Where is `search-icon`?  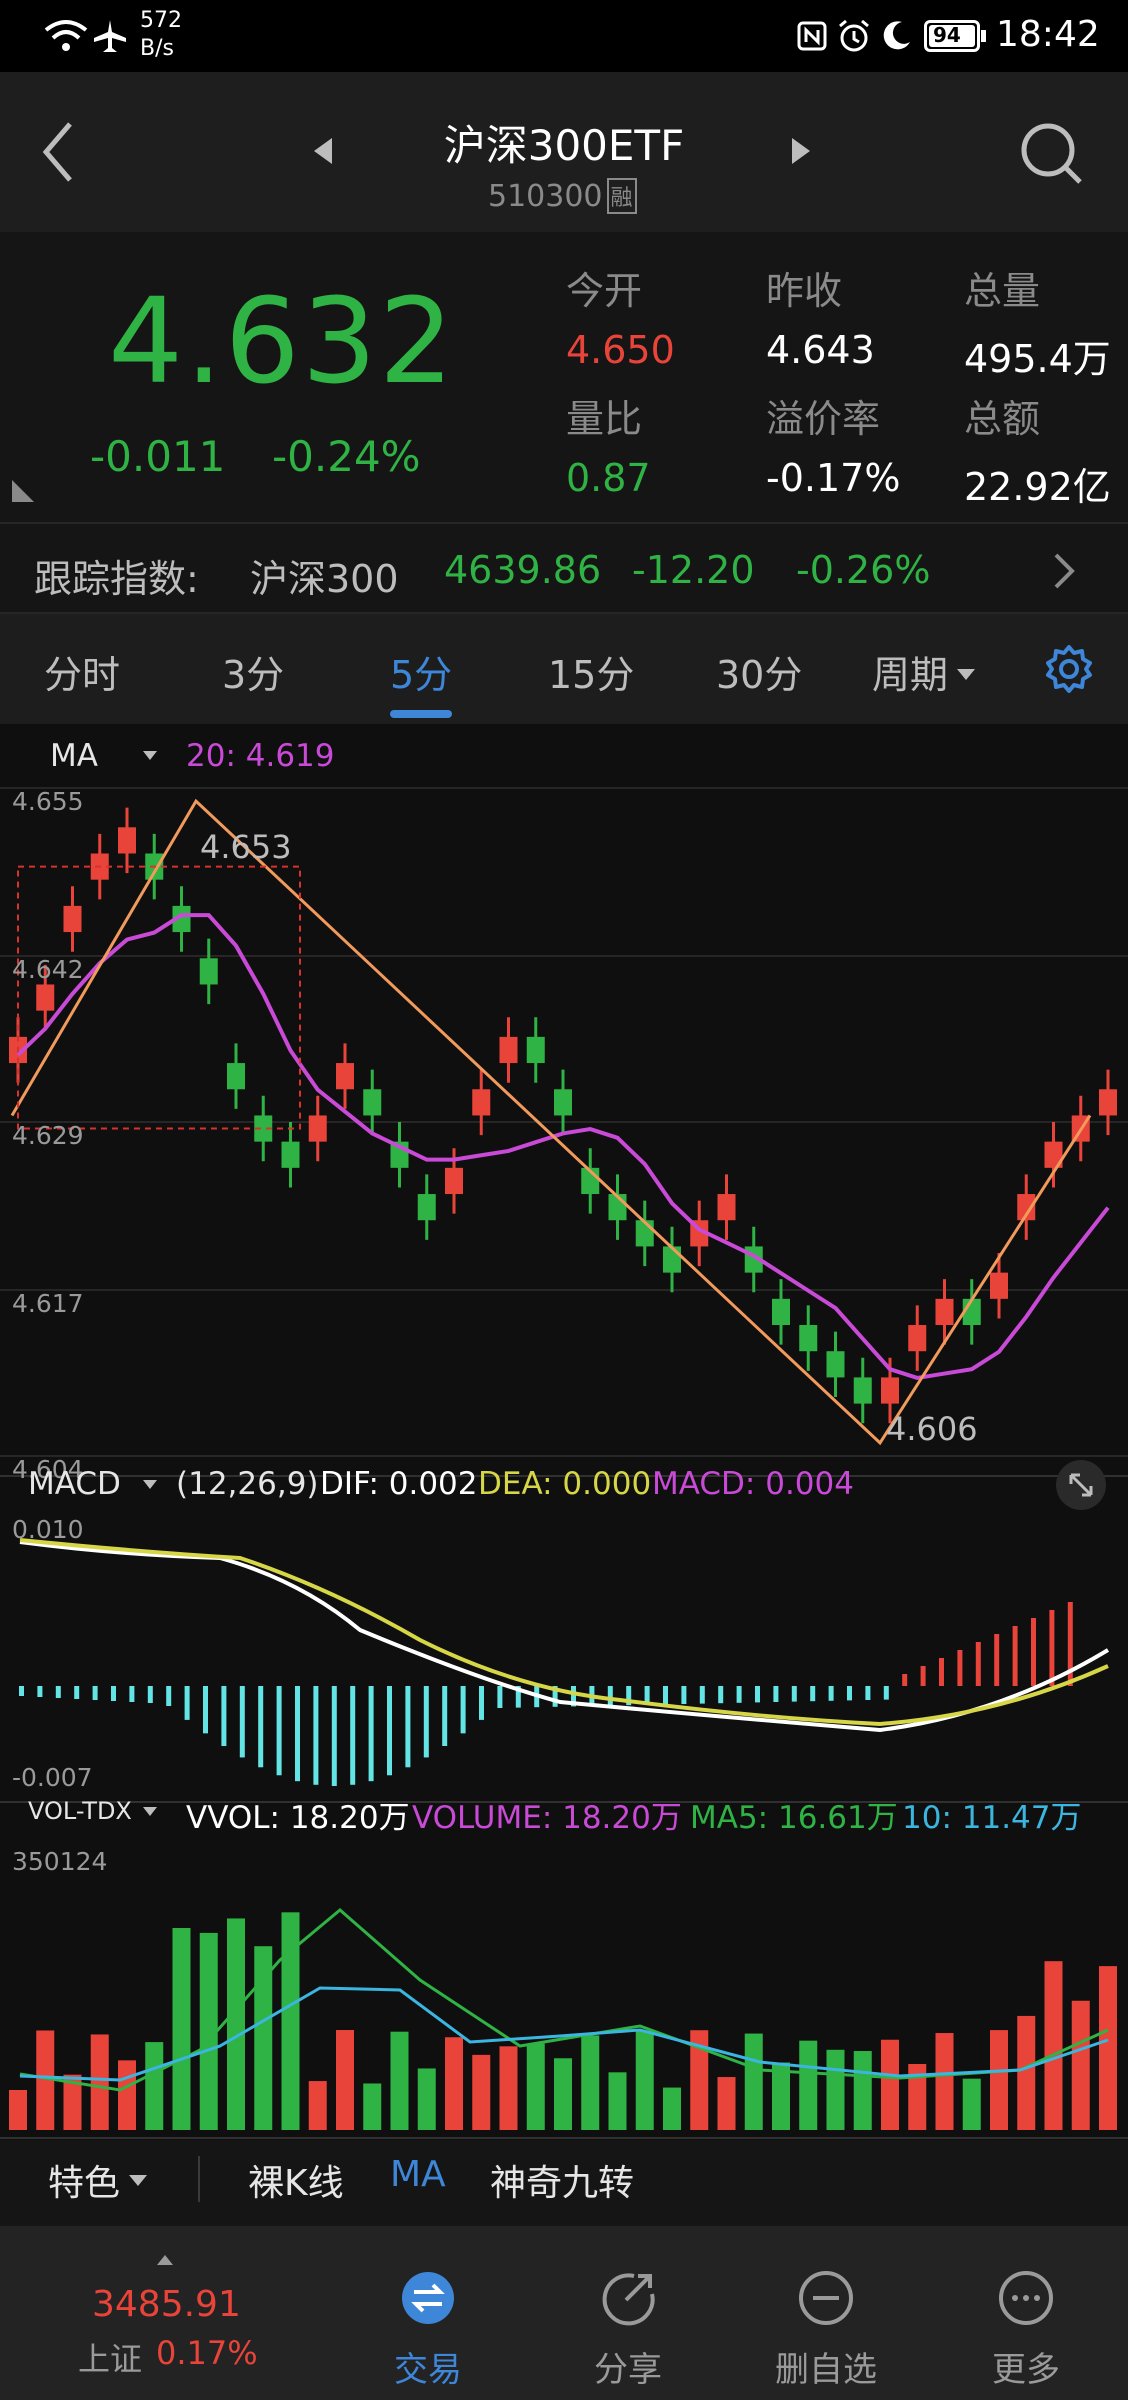
search-icon is located at coordinates (1052, 154).